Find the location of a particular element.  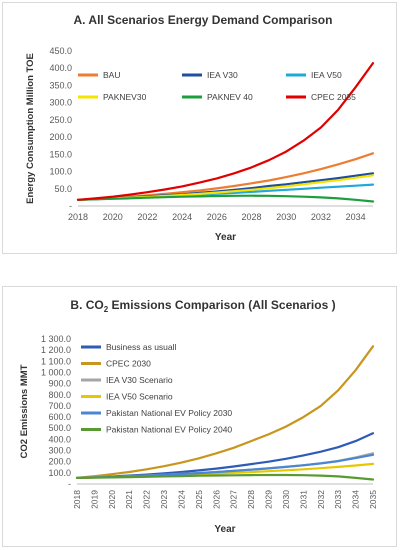

x-tick-label: 2031 is located at coordinates (303, 499).